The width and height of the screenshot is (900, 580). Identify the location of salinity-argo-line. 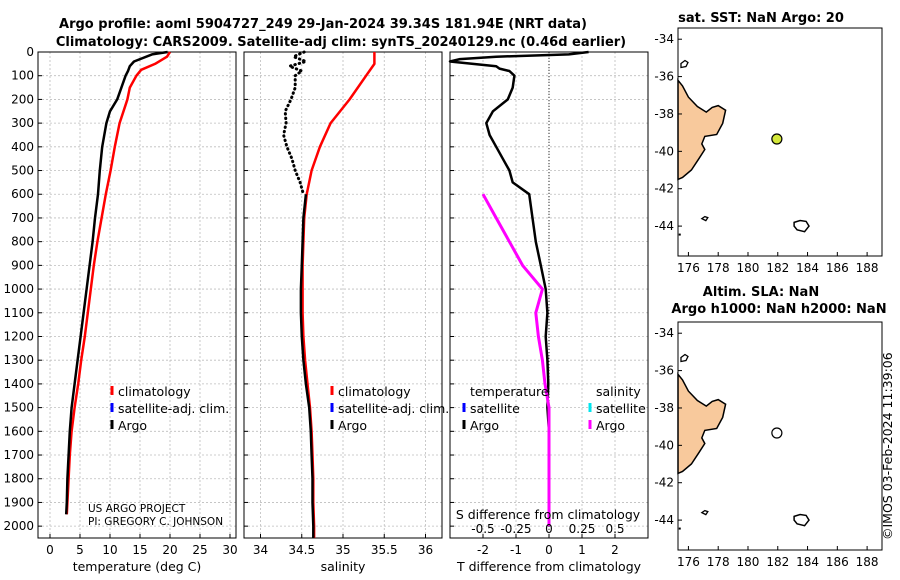
(307, 366).